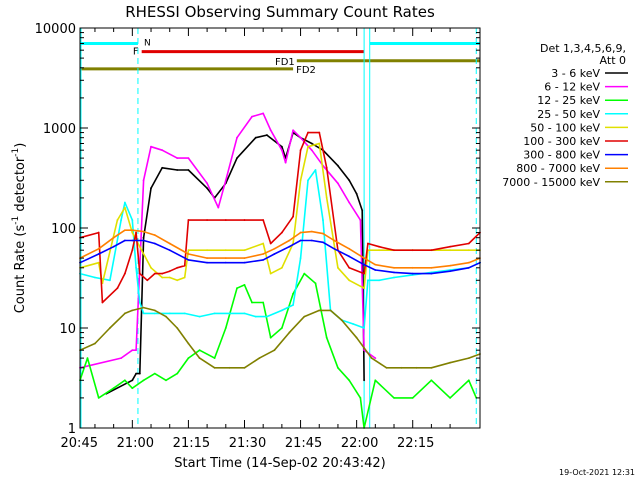  Describe the element at coordinates (415, 443) in the screenshot. I see `x-tick-label: 22:15` at that location.